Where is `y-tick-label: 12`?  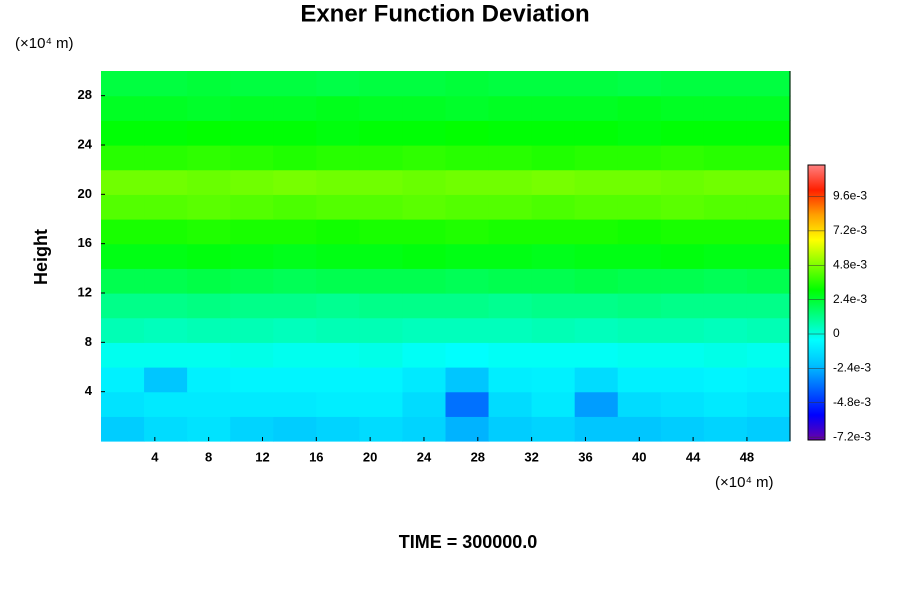 y-tick-label: 12 is located at coordinates (85, 291).